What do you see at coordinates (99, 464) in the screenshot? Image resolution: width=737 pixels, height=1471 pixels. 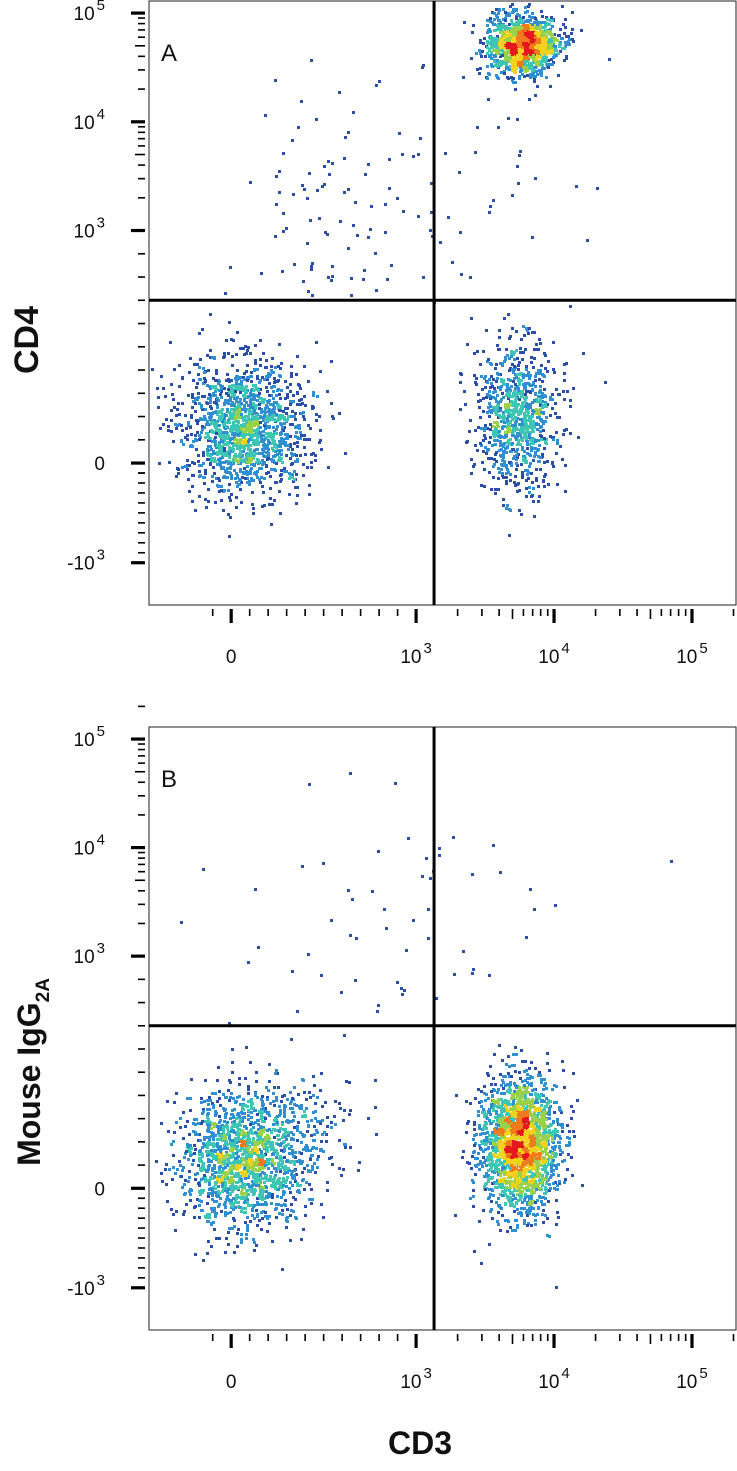 I see `y-tick-label: 0` at bounding box center [99, 464].